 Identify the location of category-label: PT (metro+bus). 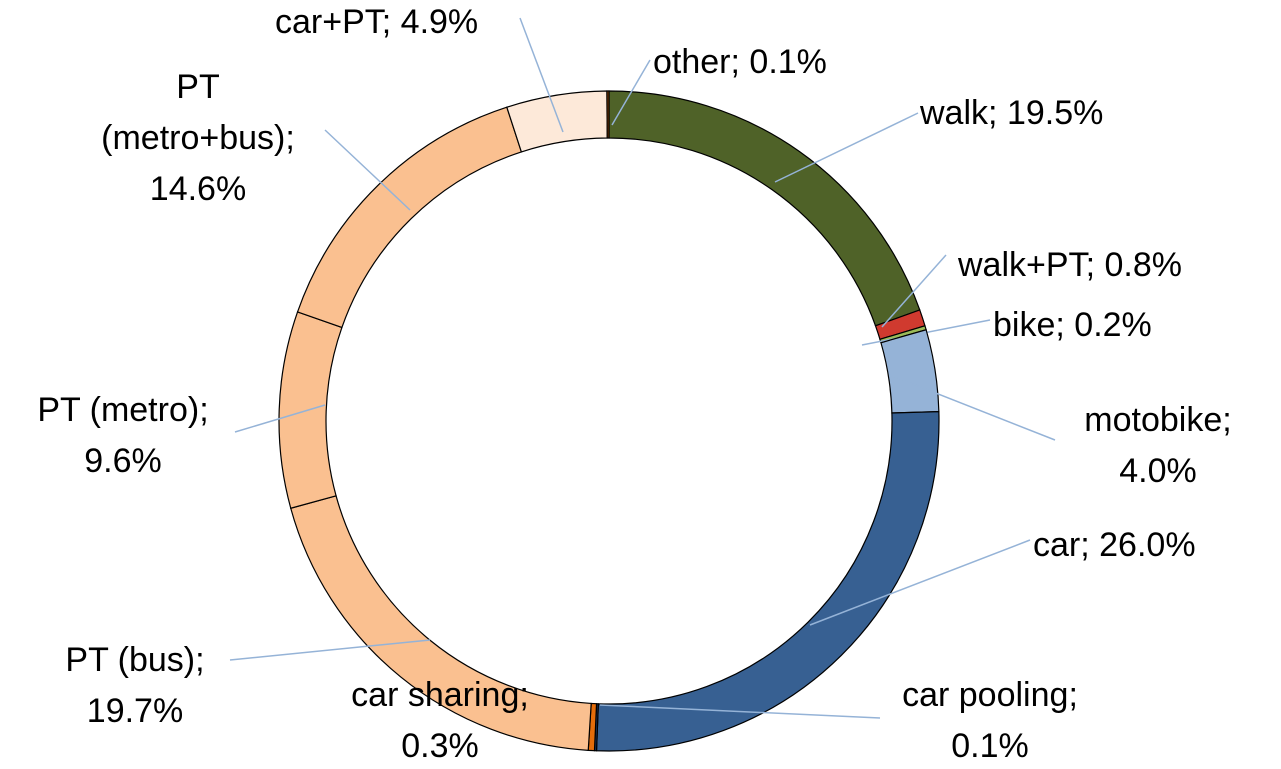
(193, 112).